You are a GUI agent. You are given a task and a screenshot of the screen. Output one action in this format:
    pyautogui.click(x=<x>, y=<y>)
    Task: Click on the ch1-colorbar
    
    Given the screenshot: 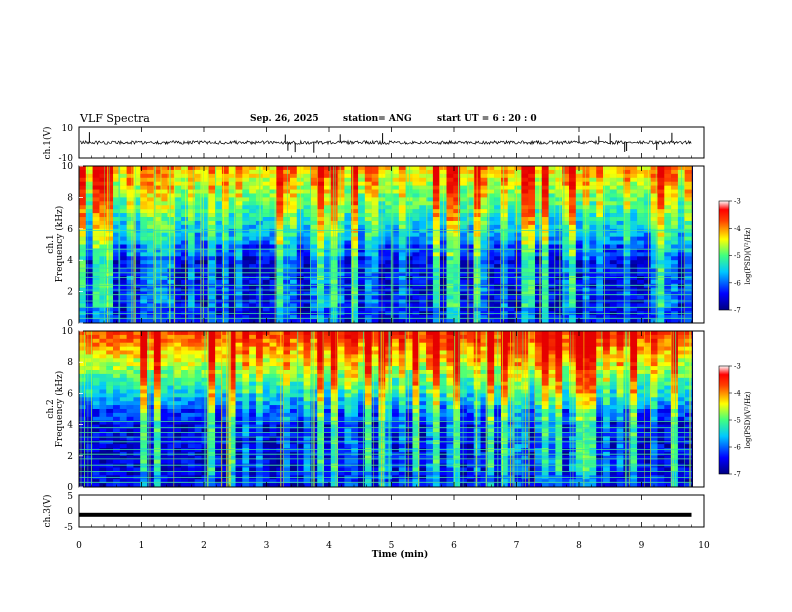 What is the action you would take?
    pyautogui.click(x=724, y=255)
    